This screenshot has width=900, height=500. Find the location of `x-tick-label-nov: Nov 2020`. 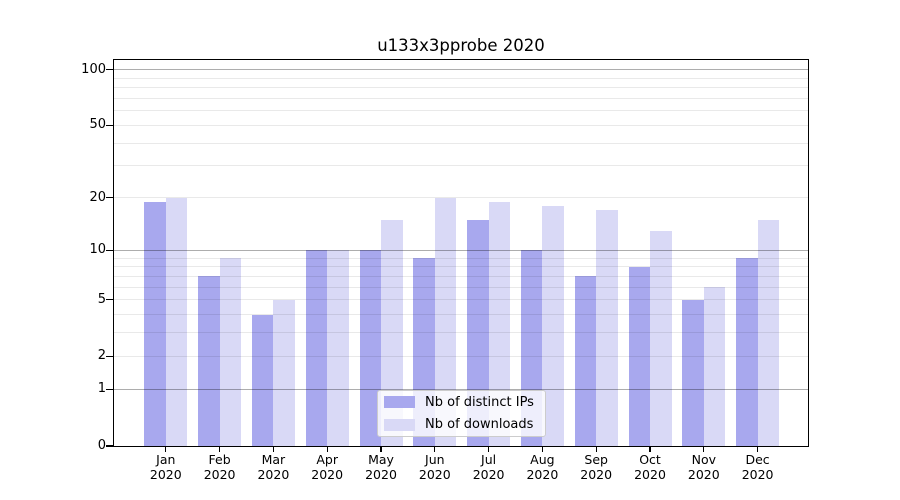

x-tick-label-nov: Nov 2020 is located at coordinates (703, 467).